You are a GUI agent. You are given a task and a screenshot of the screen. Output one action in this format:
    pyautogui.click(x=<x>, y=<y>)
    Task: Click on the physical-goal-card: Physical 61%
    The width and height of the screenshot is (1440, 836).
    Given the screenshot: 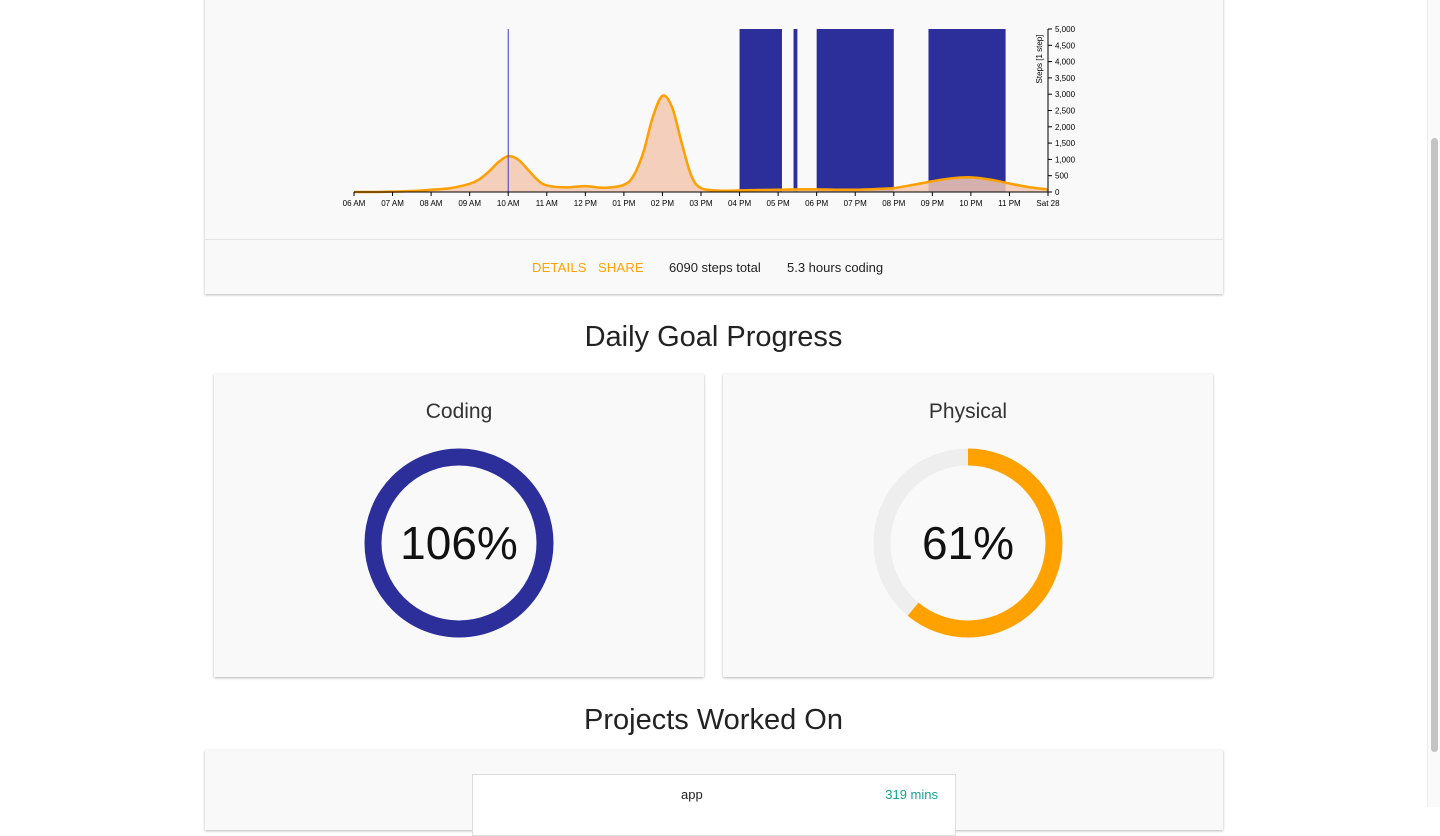 What is the action you would take?
    pyautogui.click(x=968, y=525)
    